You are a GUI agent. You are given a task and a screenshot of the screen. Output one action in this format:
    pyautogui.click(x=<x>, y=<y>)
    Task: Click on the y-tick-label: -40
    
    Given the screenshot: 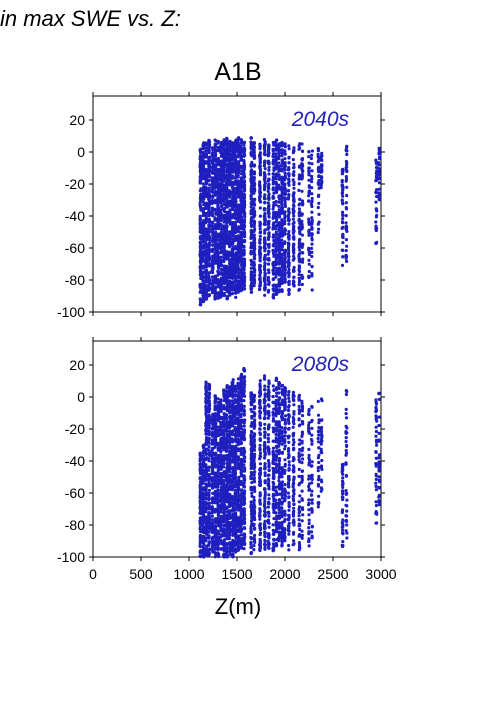 What is the action you would take?
    pyautogui.click(x=75, y=216)
    